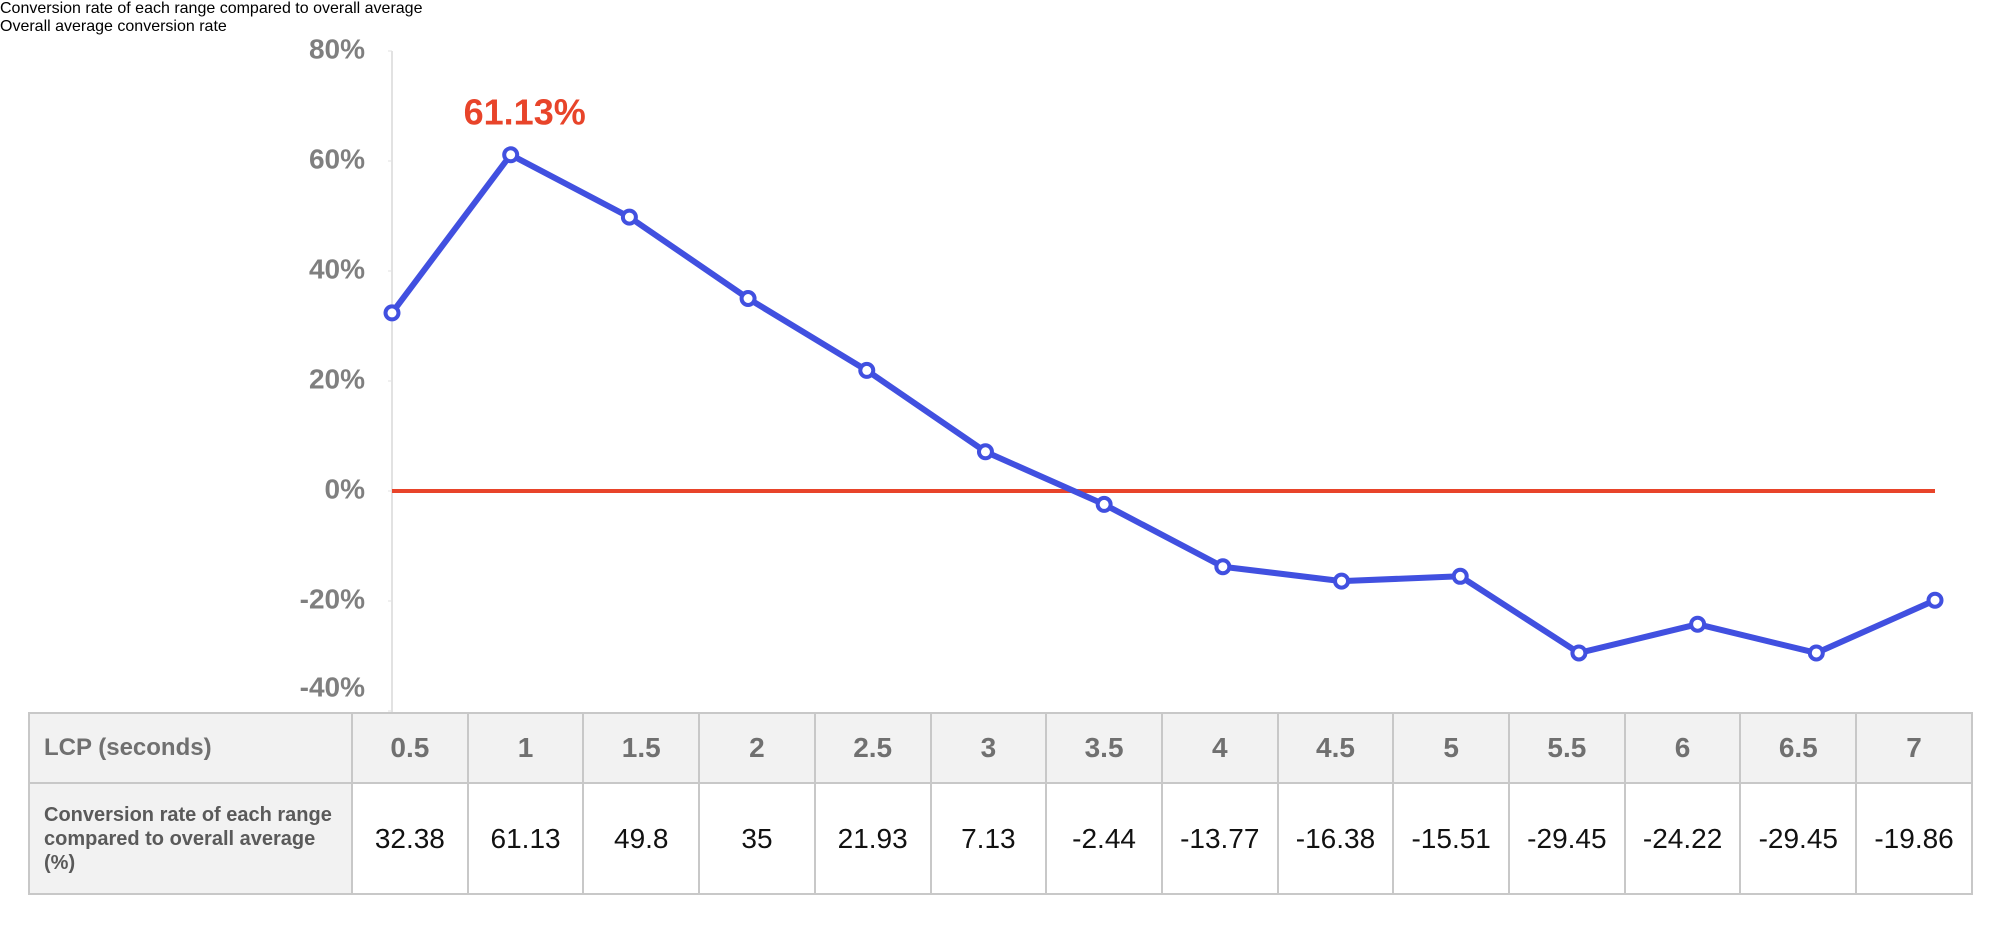  Describe the element at coordinates (525, 111) in the screenshot. I see `annotation: 61.13%` at that location.